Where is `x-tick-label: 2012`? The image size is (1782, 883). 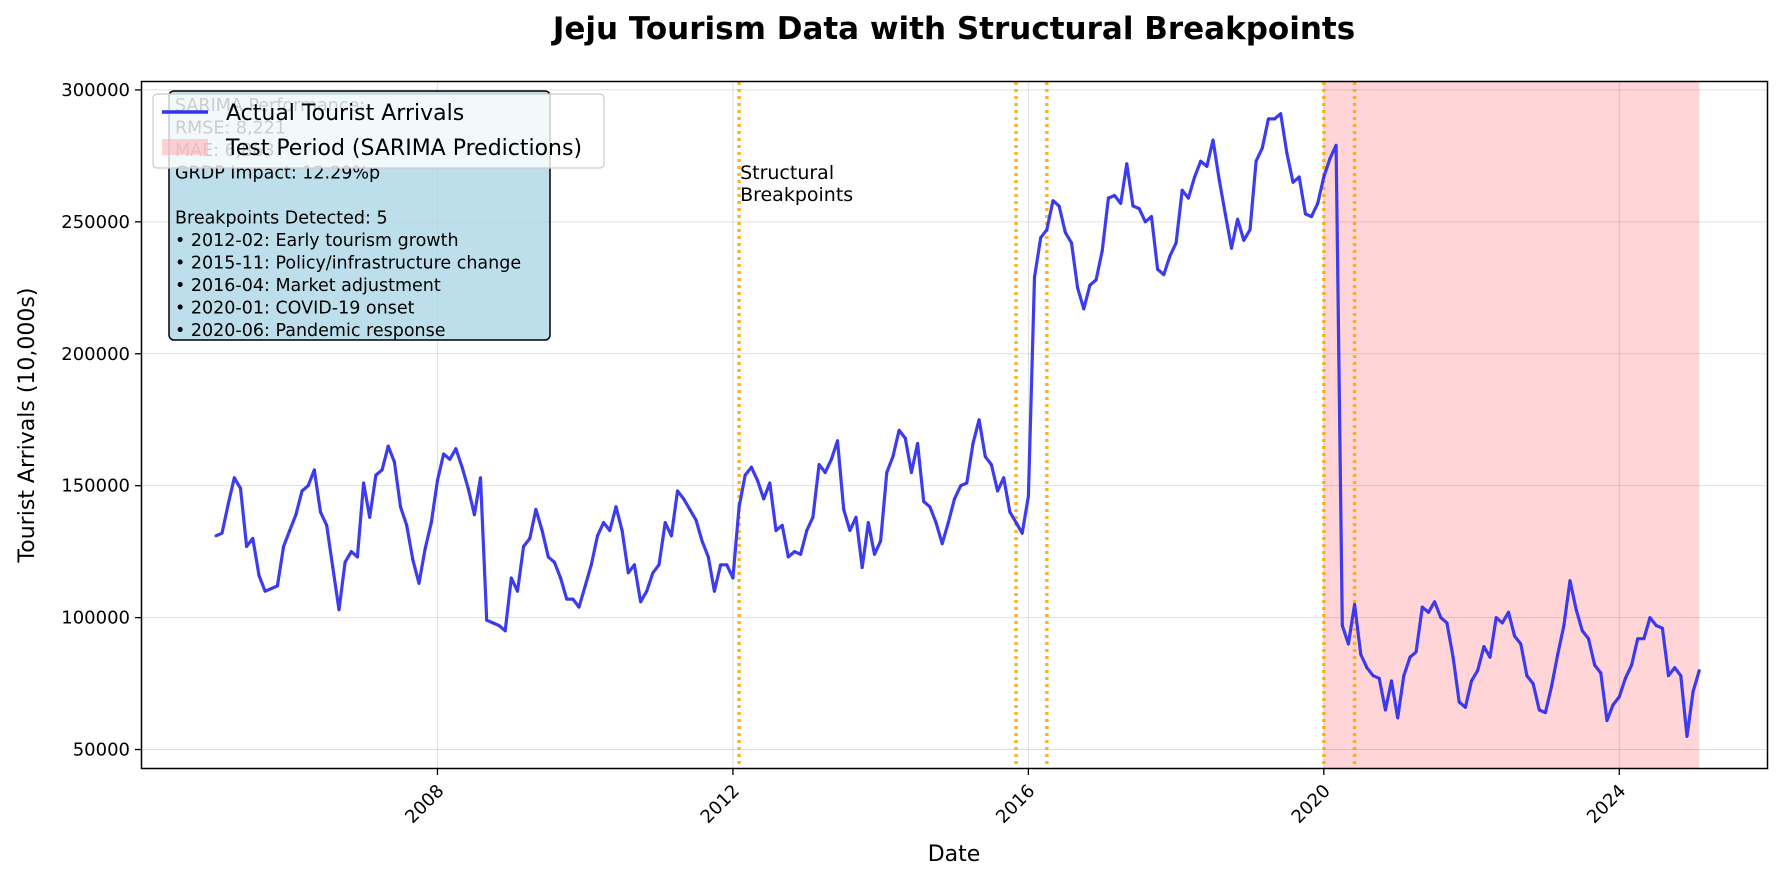 x-tick-label: 2012 is located at coordinates (720, 804).